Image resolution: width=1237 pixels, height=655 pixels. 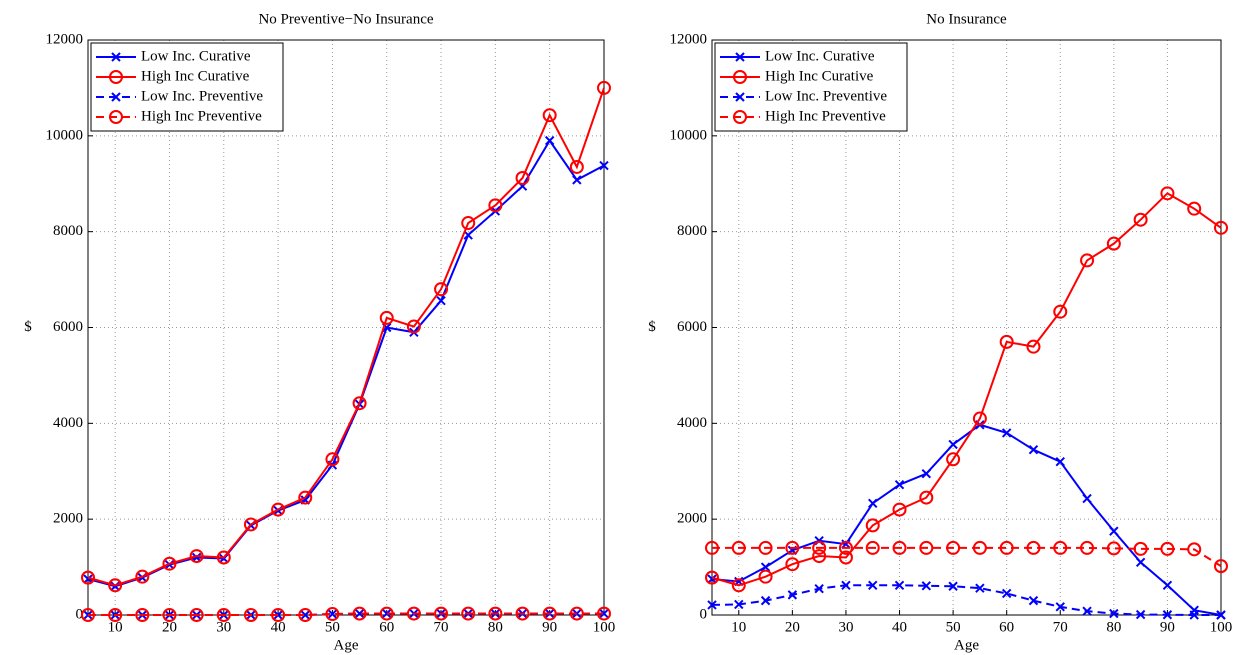 What do you see at coordinates (819, 76) in the screenshot?
I see `legend-label: High Inc Curative` at bounding box center [819, 76].